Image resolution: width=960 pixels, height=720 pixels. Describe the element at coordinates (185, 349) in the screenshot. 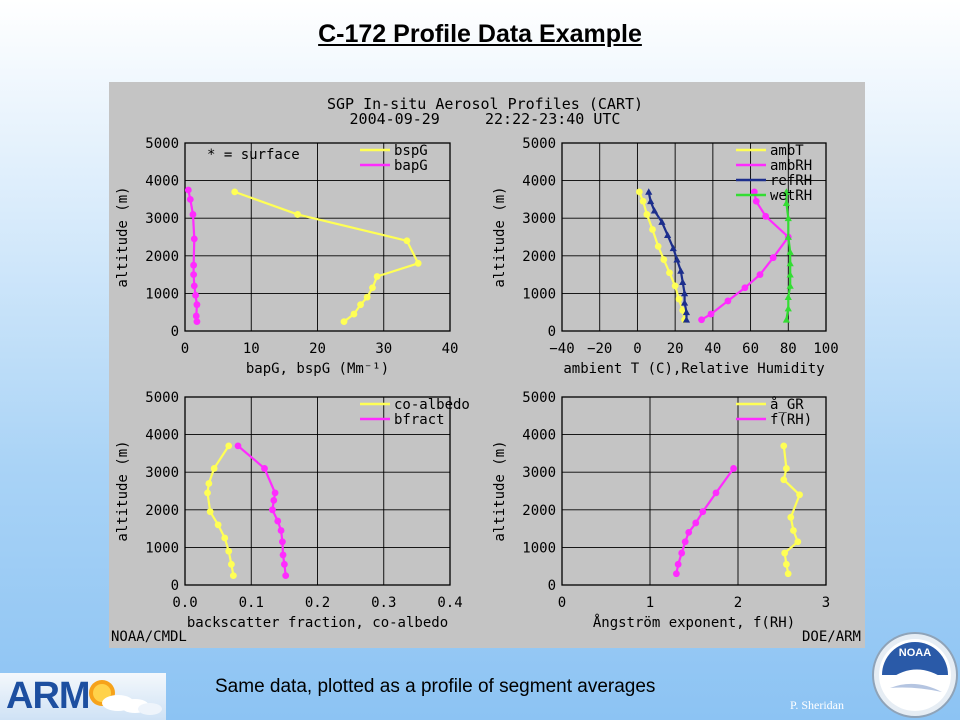

I see `top-left-x-tick-label: 0` at that location.